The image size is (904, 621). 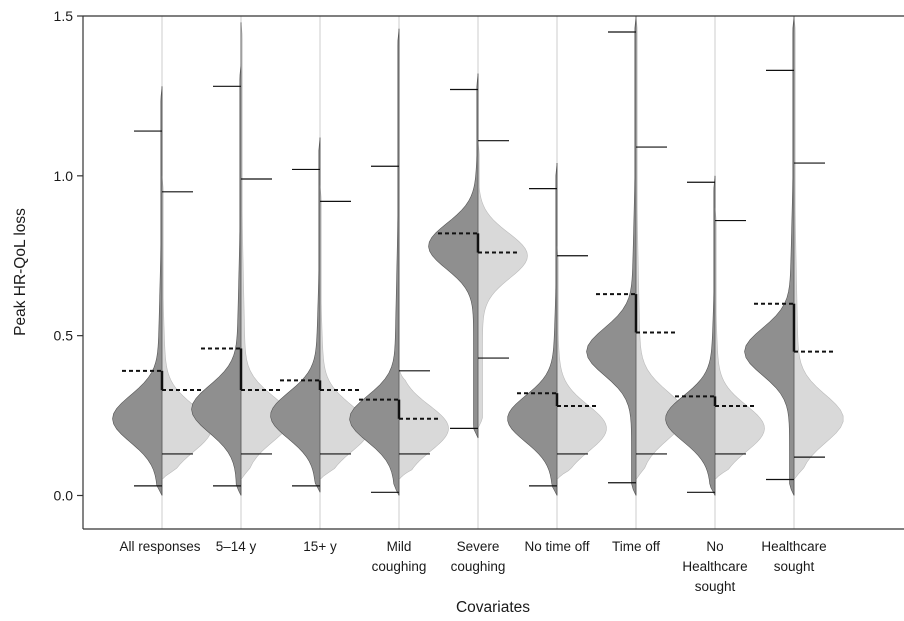 I want to click on x-tick-label: Time off, so click(x=636, y=546).